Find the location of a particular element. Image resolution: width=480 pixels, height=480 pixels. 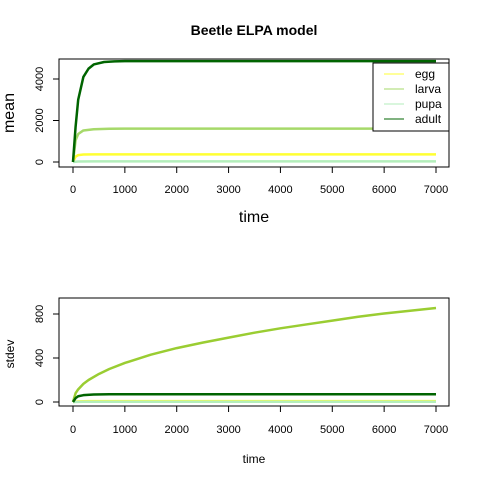

larva-line is located at coordinates (253, 145).